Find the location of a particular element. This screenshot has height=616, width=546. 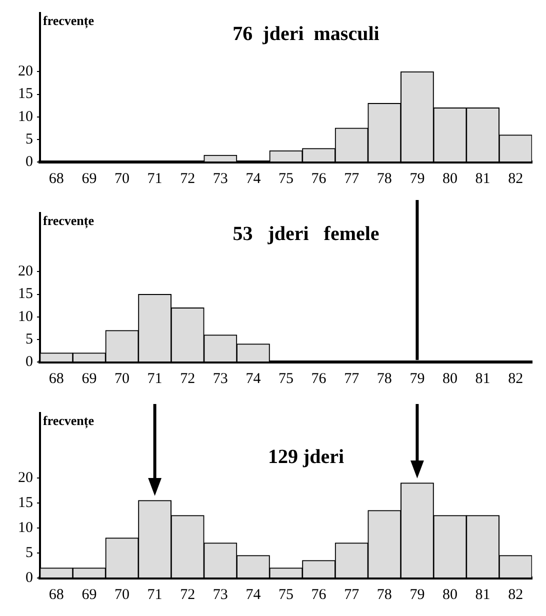

text: 76 jderi masculi is located at coordinates (306, 34).